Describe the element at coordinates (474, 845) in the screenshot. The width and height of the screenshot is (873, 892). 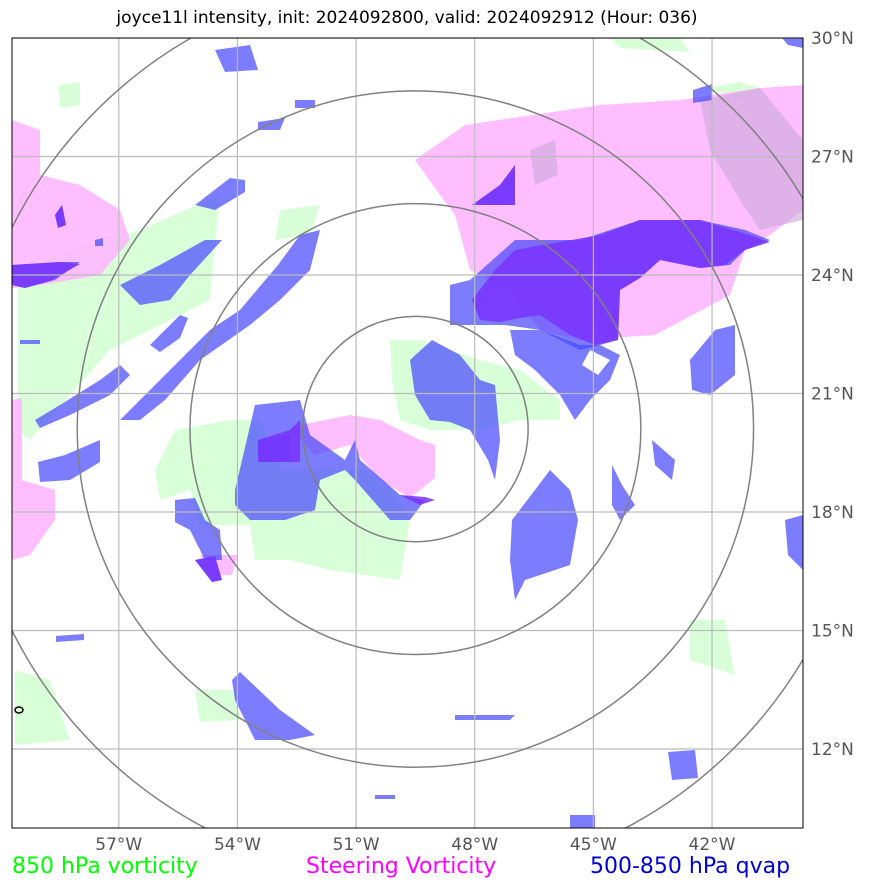
I see `longitude-tick-label: 48°W` at that location.